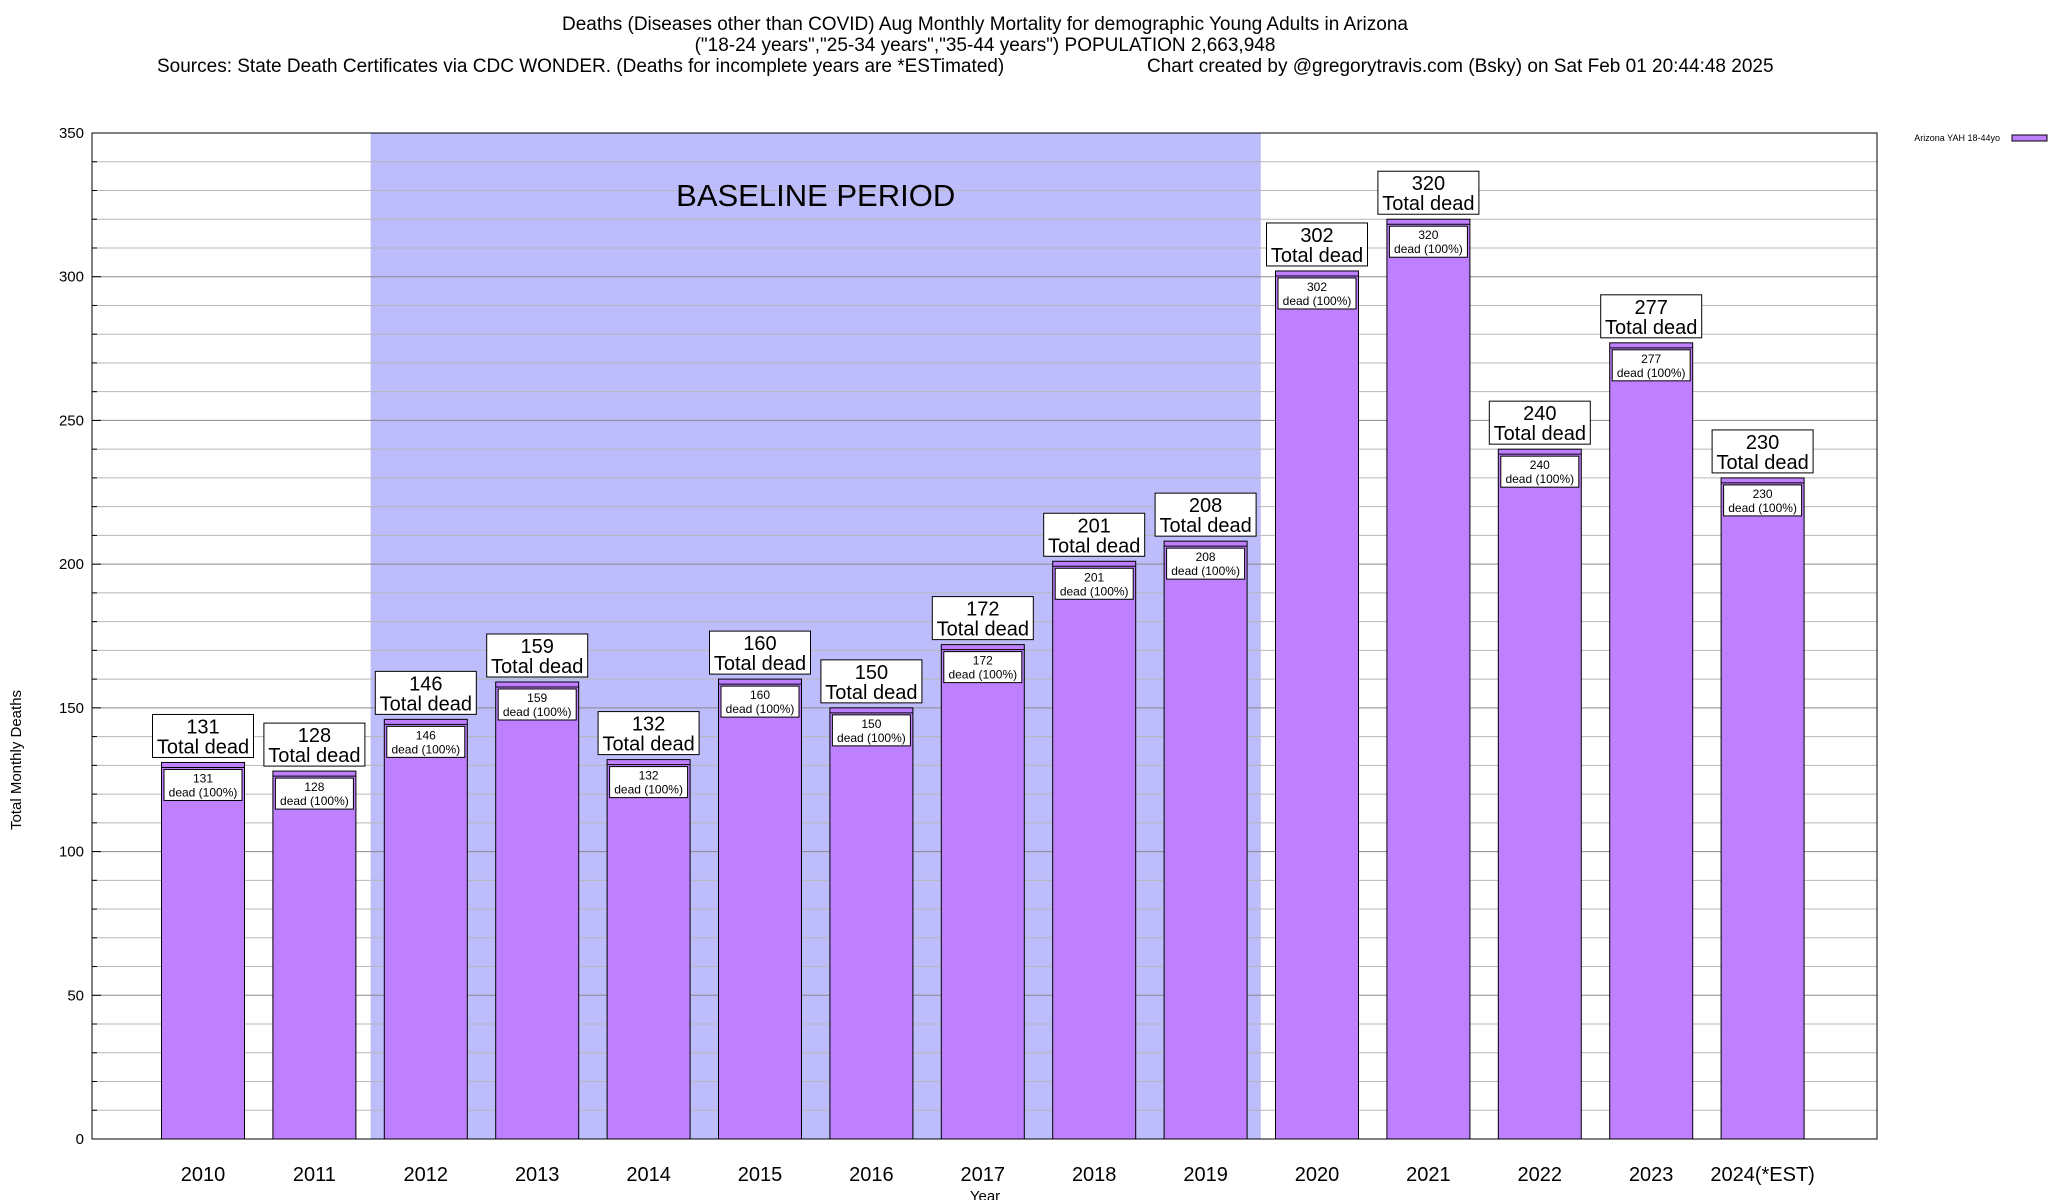  Describe the element at coordinates (648, 1175) in the screenshot. I see `x-tick-label: 2014` at that location.